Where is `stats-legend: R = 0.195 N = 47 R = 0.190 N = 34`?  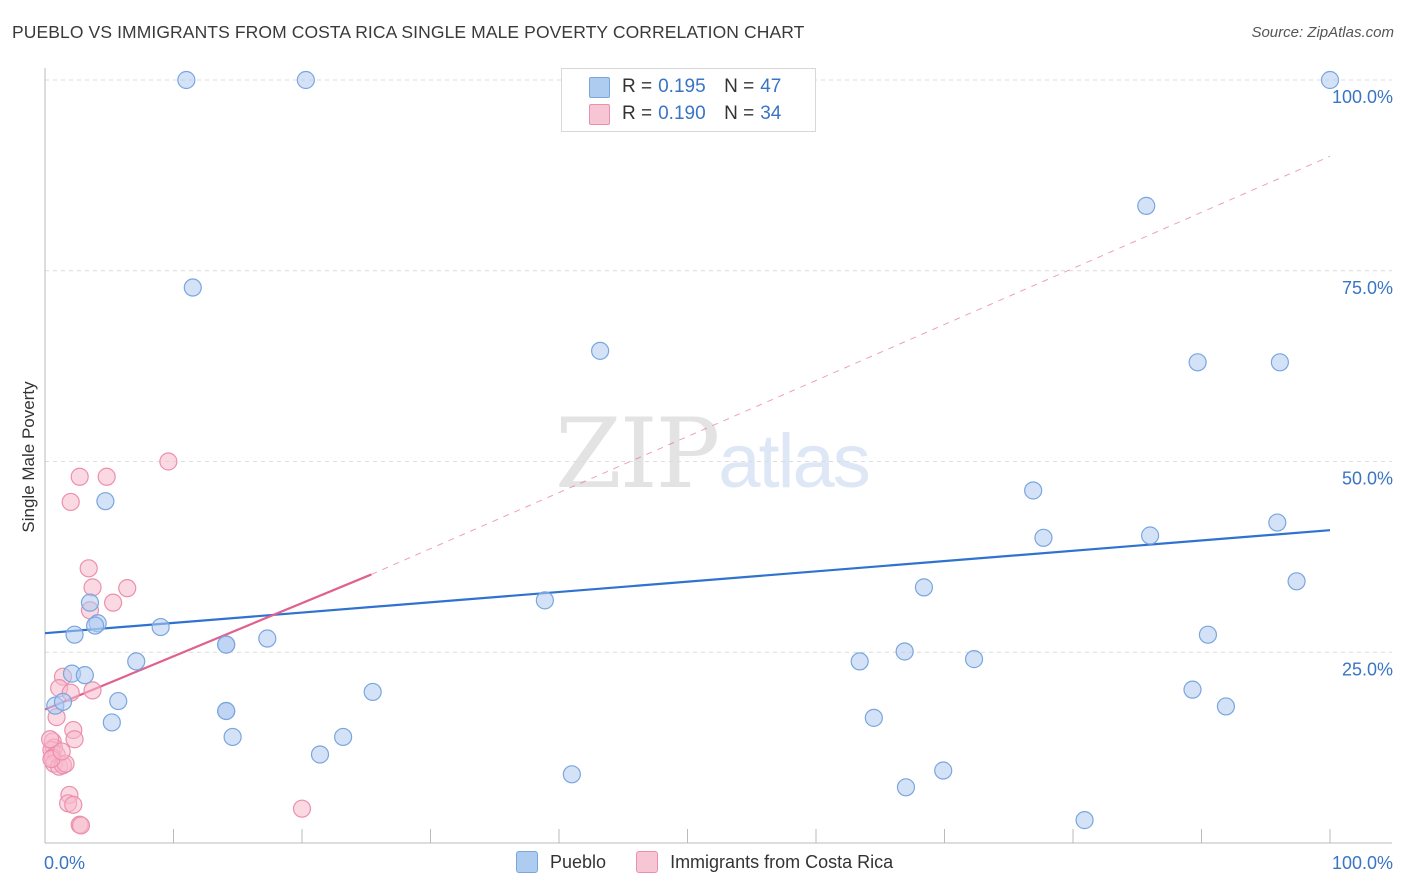
stats-legend: R = 0.195 N = 47 R = 0.190 N = 34 is located at coordinates (688, 100).